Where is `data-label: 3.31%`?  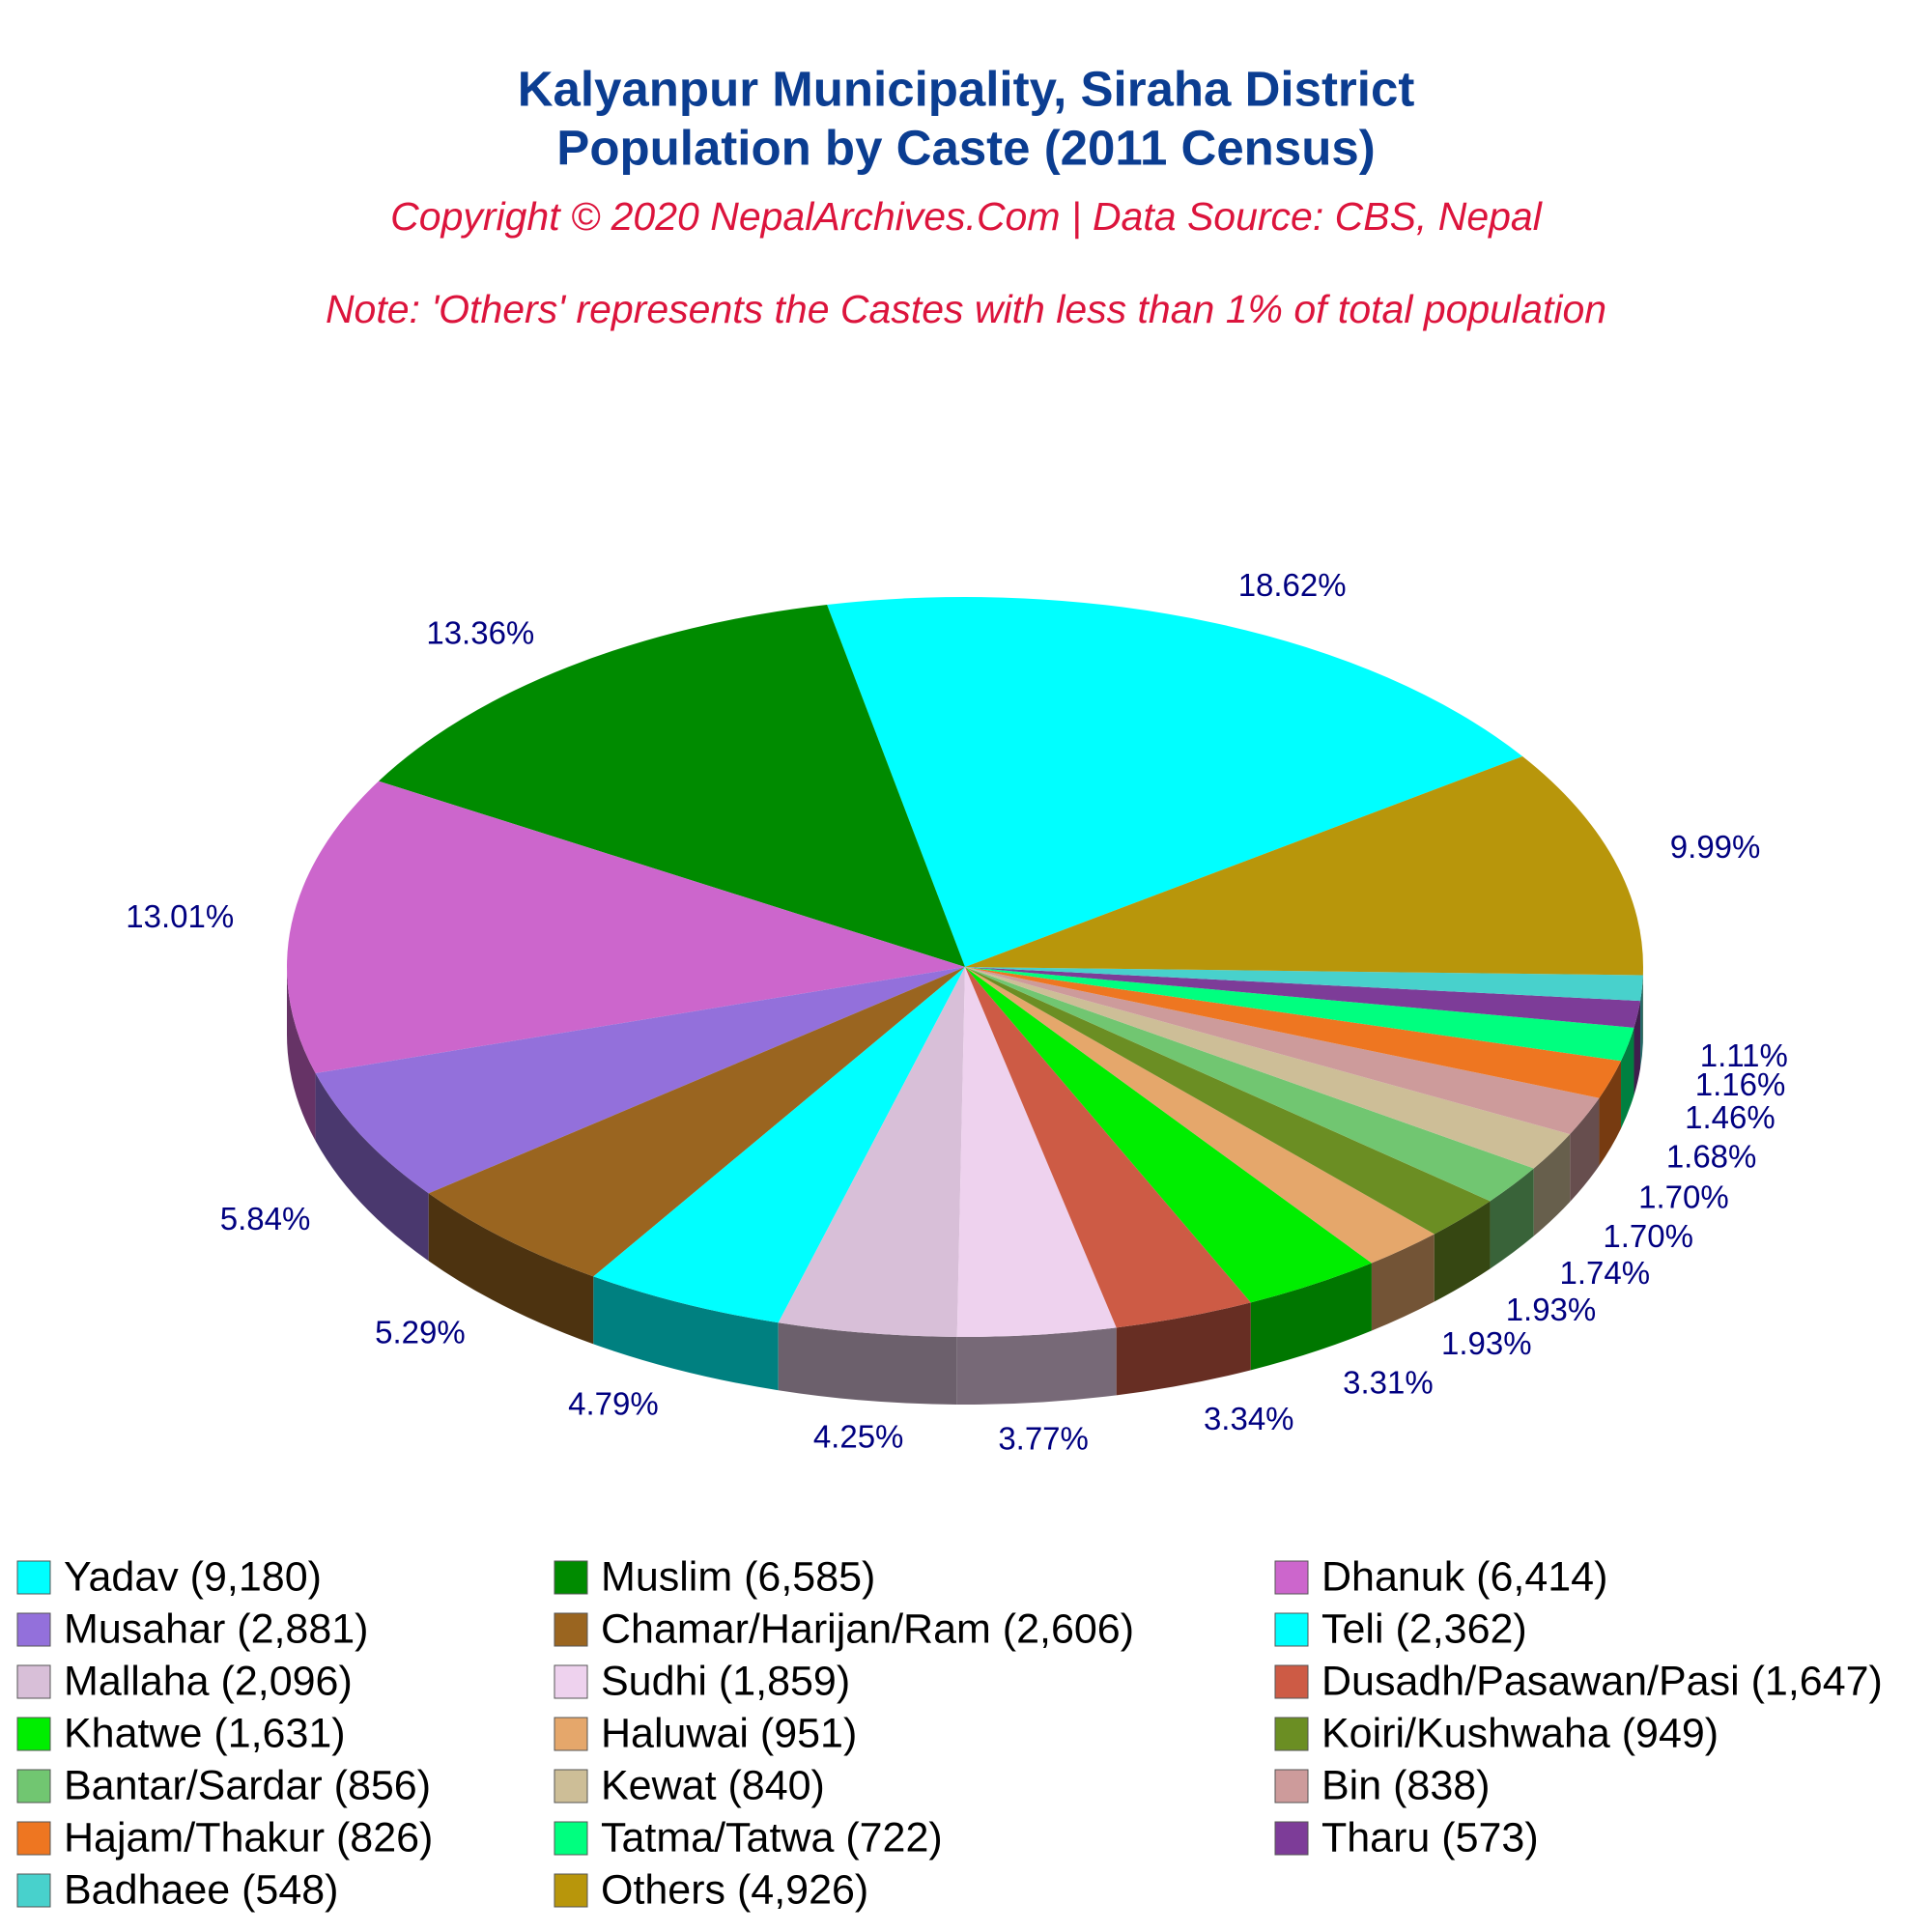 data-label: 3.31% is located at coordinates (1388, 1383).